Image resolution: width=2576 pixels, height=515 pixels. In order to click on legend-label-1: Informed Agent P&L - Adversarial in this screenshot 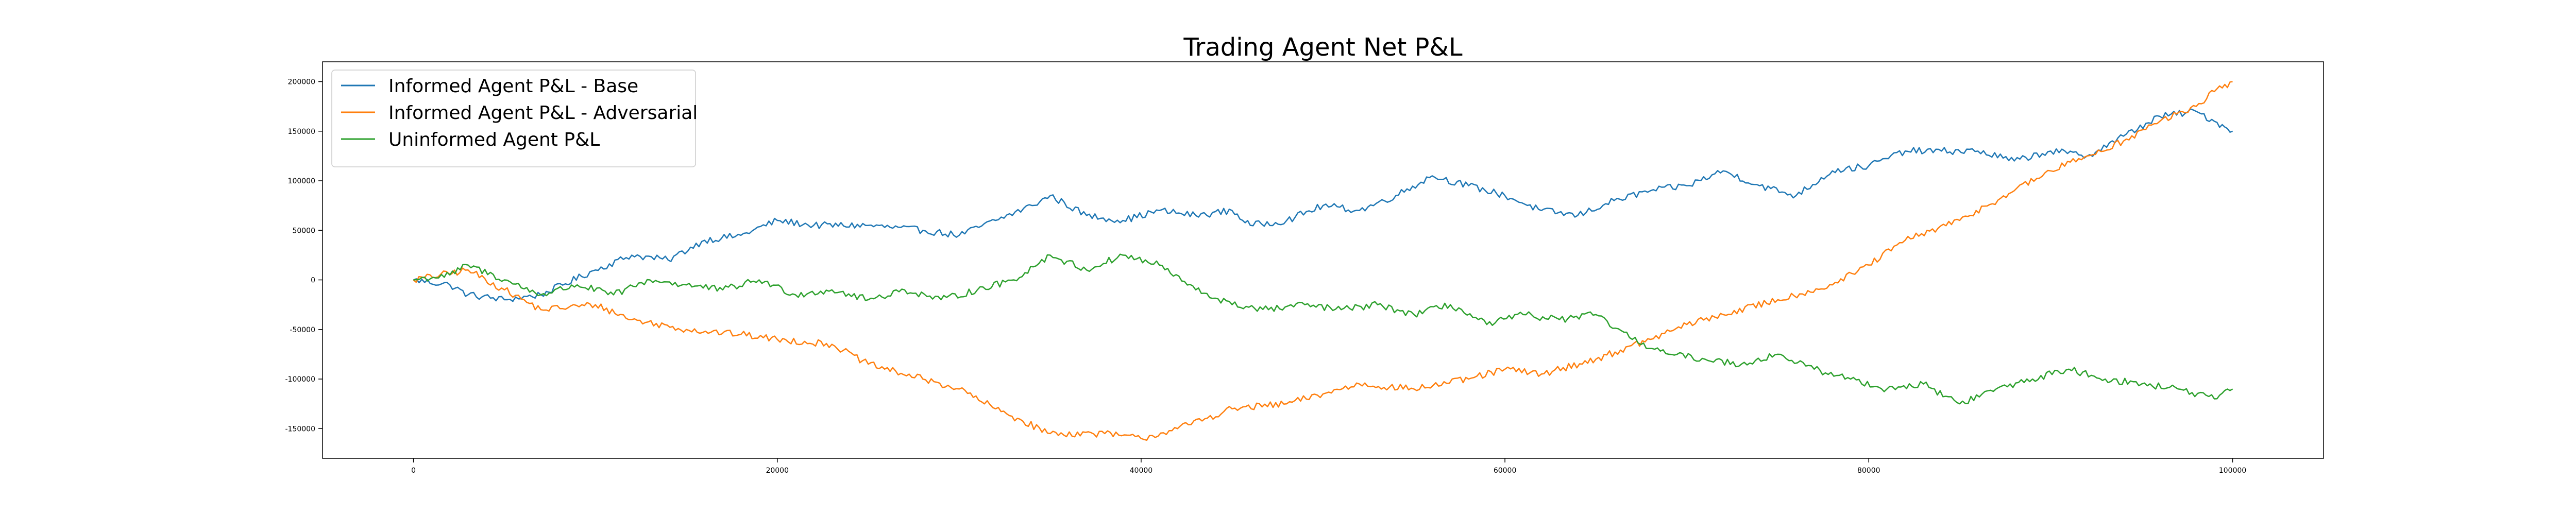, I will do `click(543, 113)`.